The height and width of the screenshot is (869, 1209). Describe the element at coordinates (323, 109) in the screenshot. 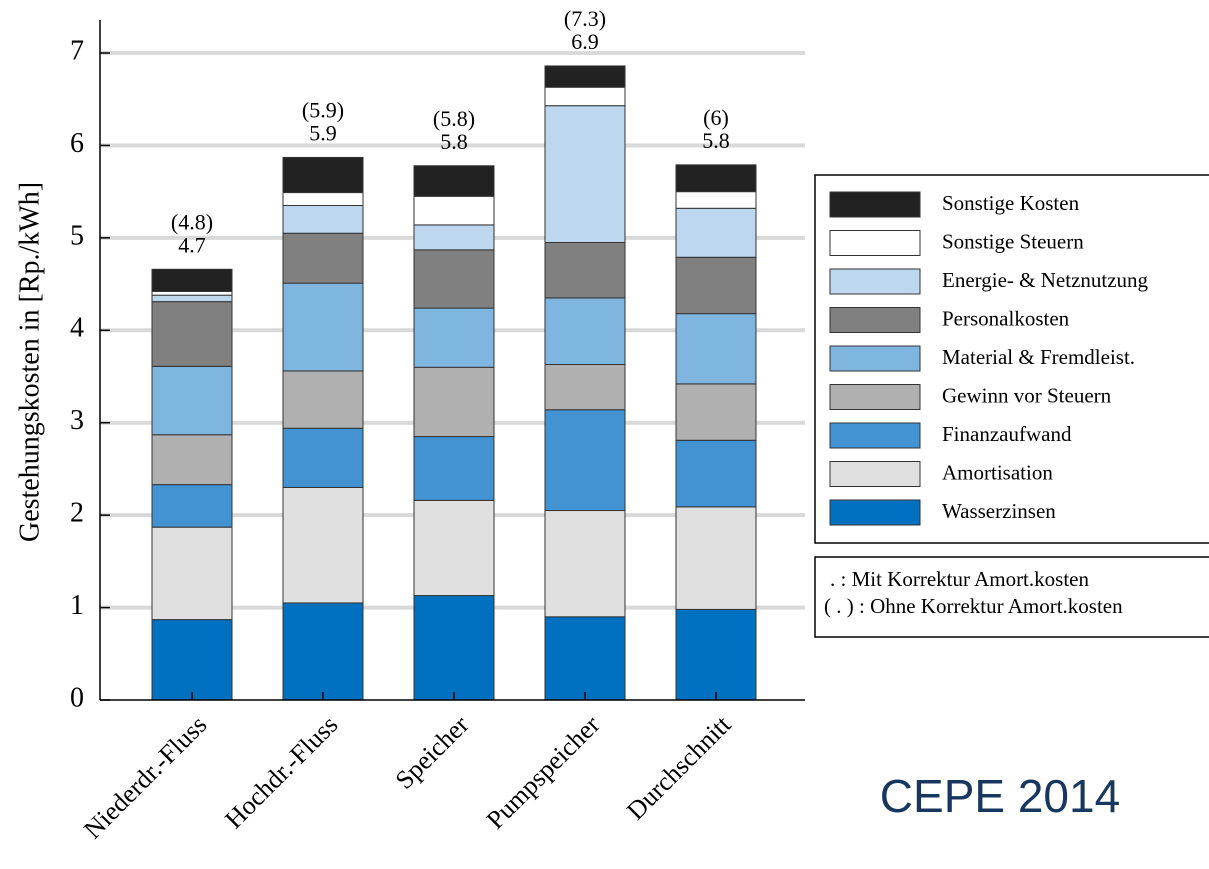

I see `total-uncorrected-label: (5.9)` at that location.